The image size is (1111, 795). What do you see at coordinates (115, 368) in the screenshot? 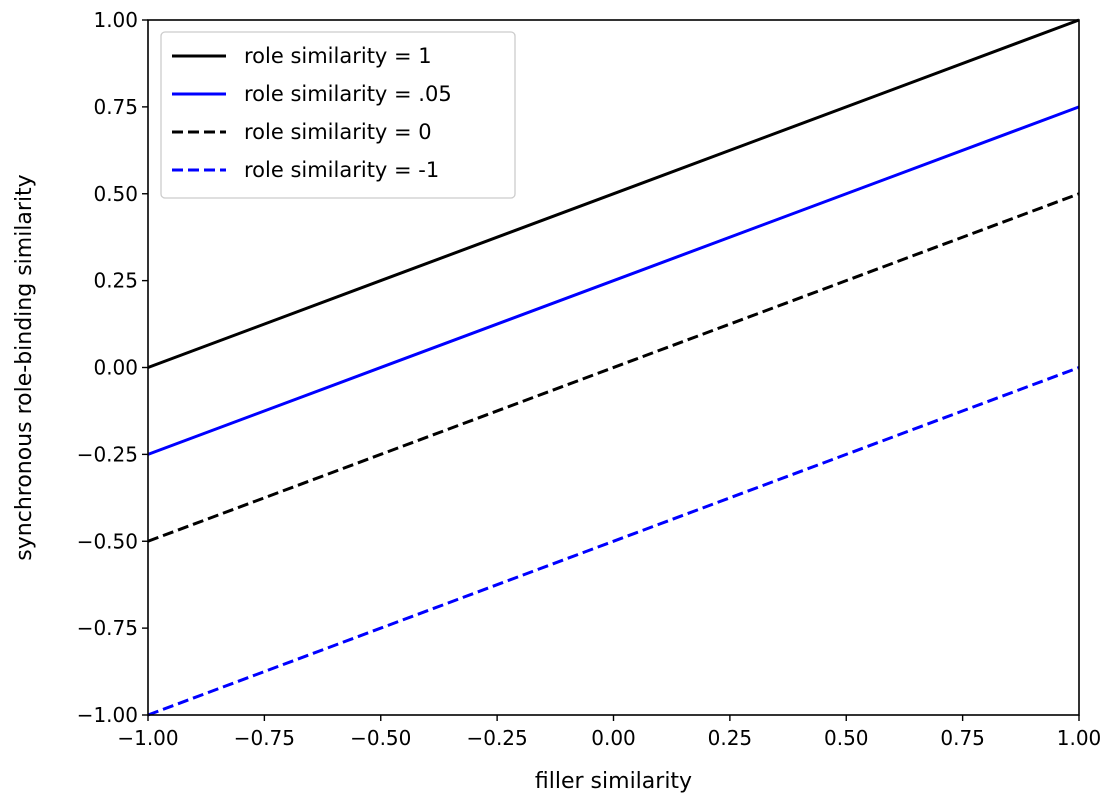
I see `y-tick-label: 0.00` at bounding box center [115, 368].